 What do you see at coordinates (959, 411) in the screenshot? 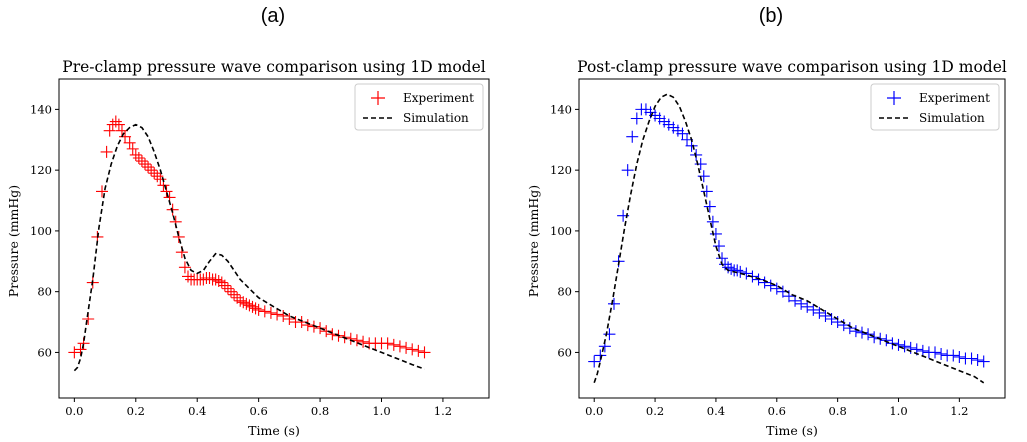
I see `x-tick-label: 1.2` at bounding box center [959, 411].